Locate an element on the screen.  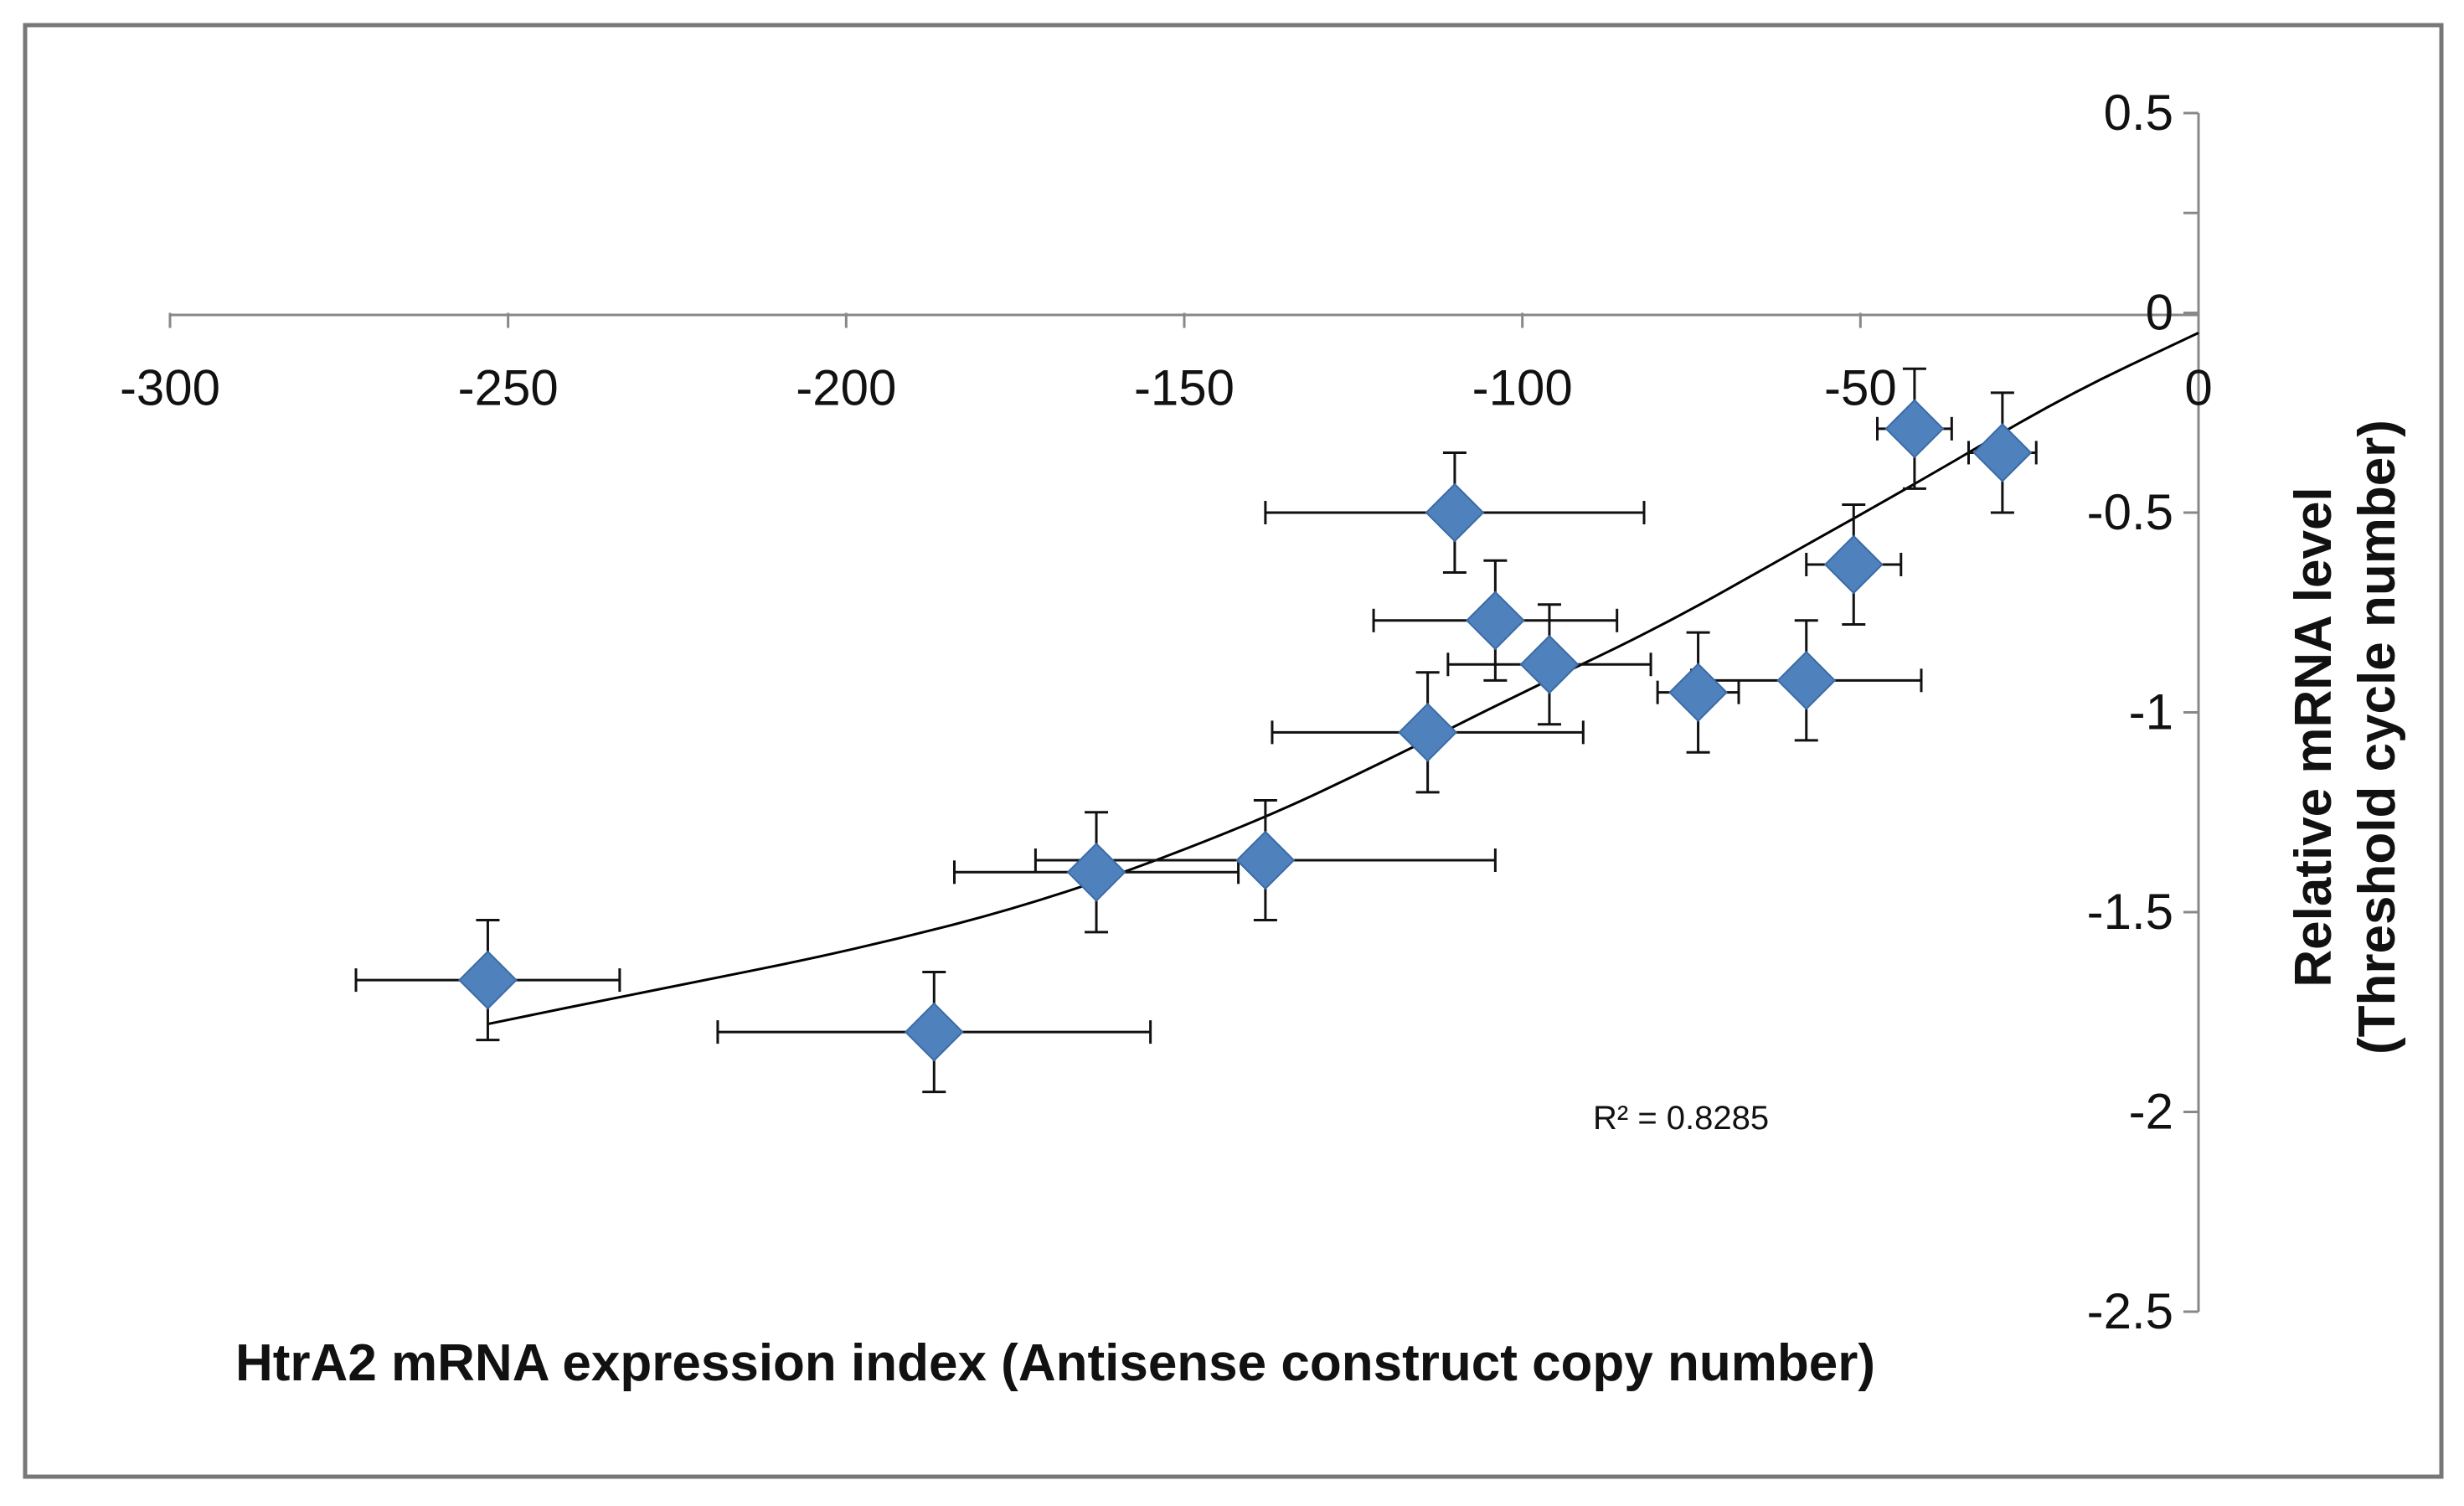
y-tick-label: 0.5 is located at coordinates (2139, 113).